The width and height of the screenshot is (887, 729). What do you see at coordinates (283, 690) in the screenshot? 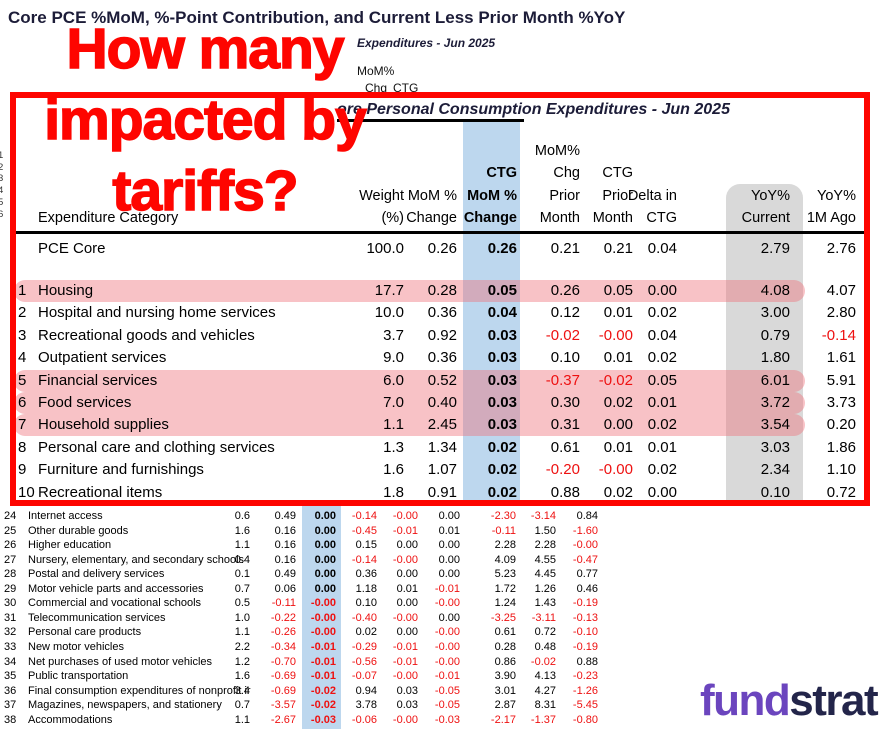
I see `value: -0.69` at bounding box center [283, 690].